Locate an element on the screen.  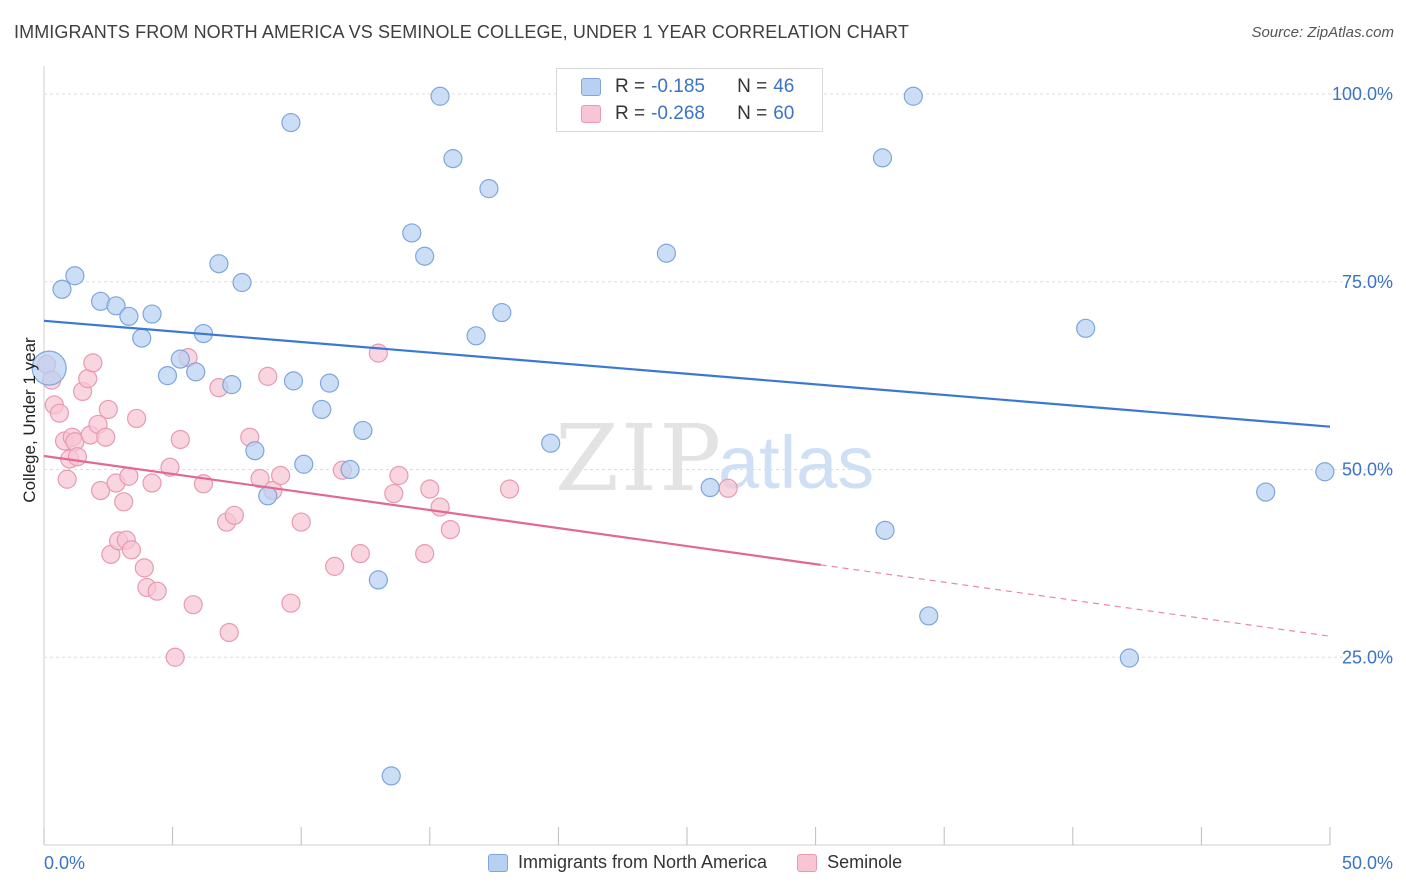
correlation-legend: R = -0.185 N = 46 R = -0.268 N = 60 is located at coordinates (689, 100).